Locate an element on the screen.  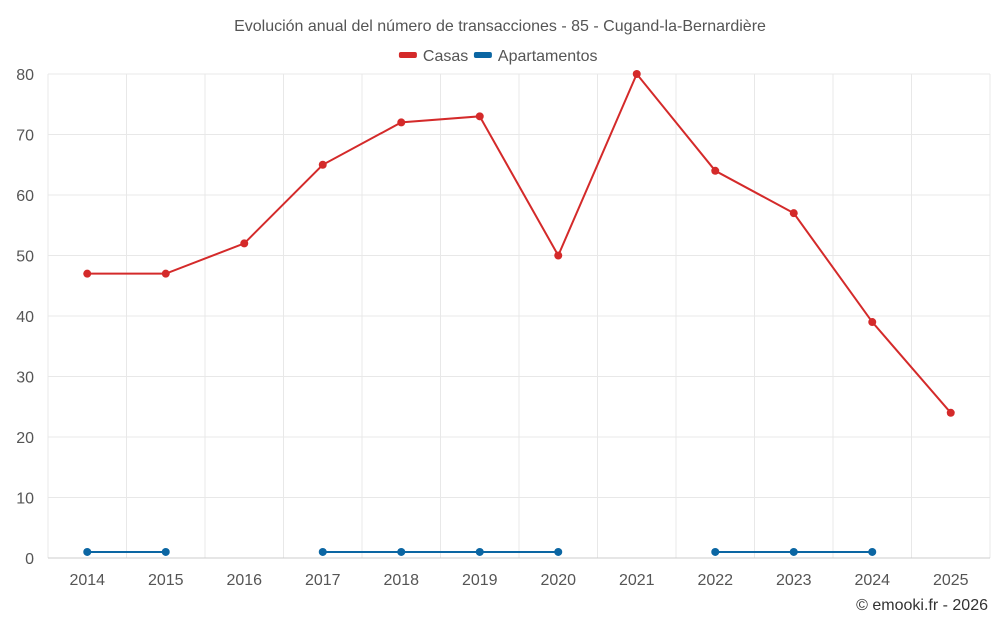
x-tick-label: 2018 is located at coordinates (401, 580).